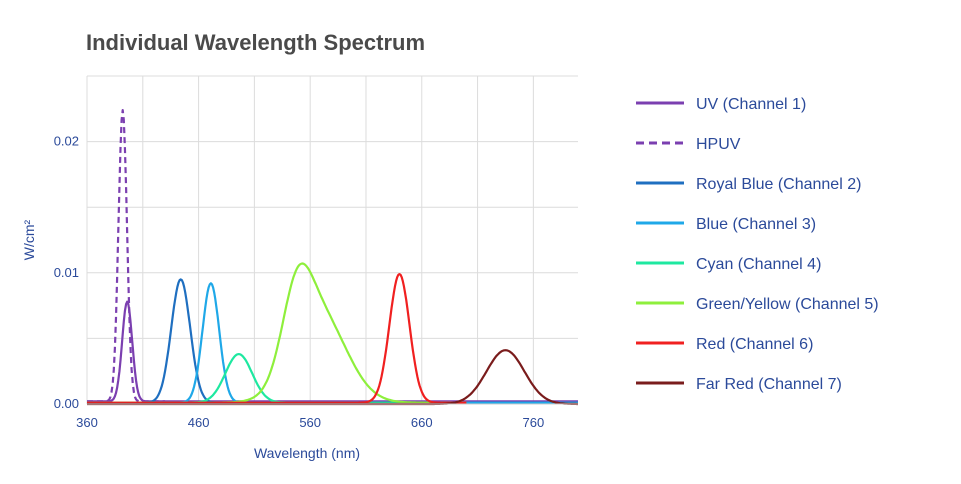 This screenshot has width=961, height=484. What do you see at coordinates (756, 224) in the screenshot?
I see `legend-label: Blue (Channel 3)` at bounding box center [756, 224].